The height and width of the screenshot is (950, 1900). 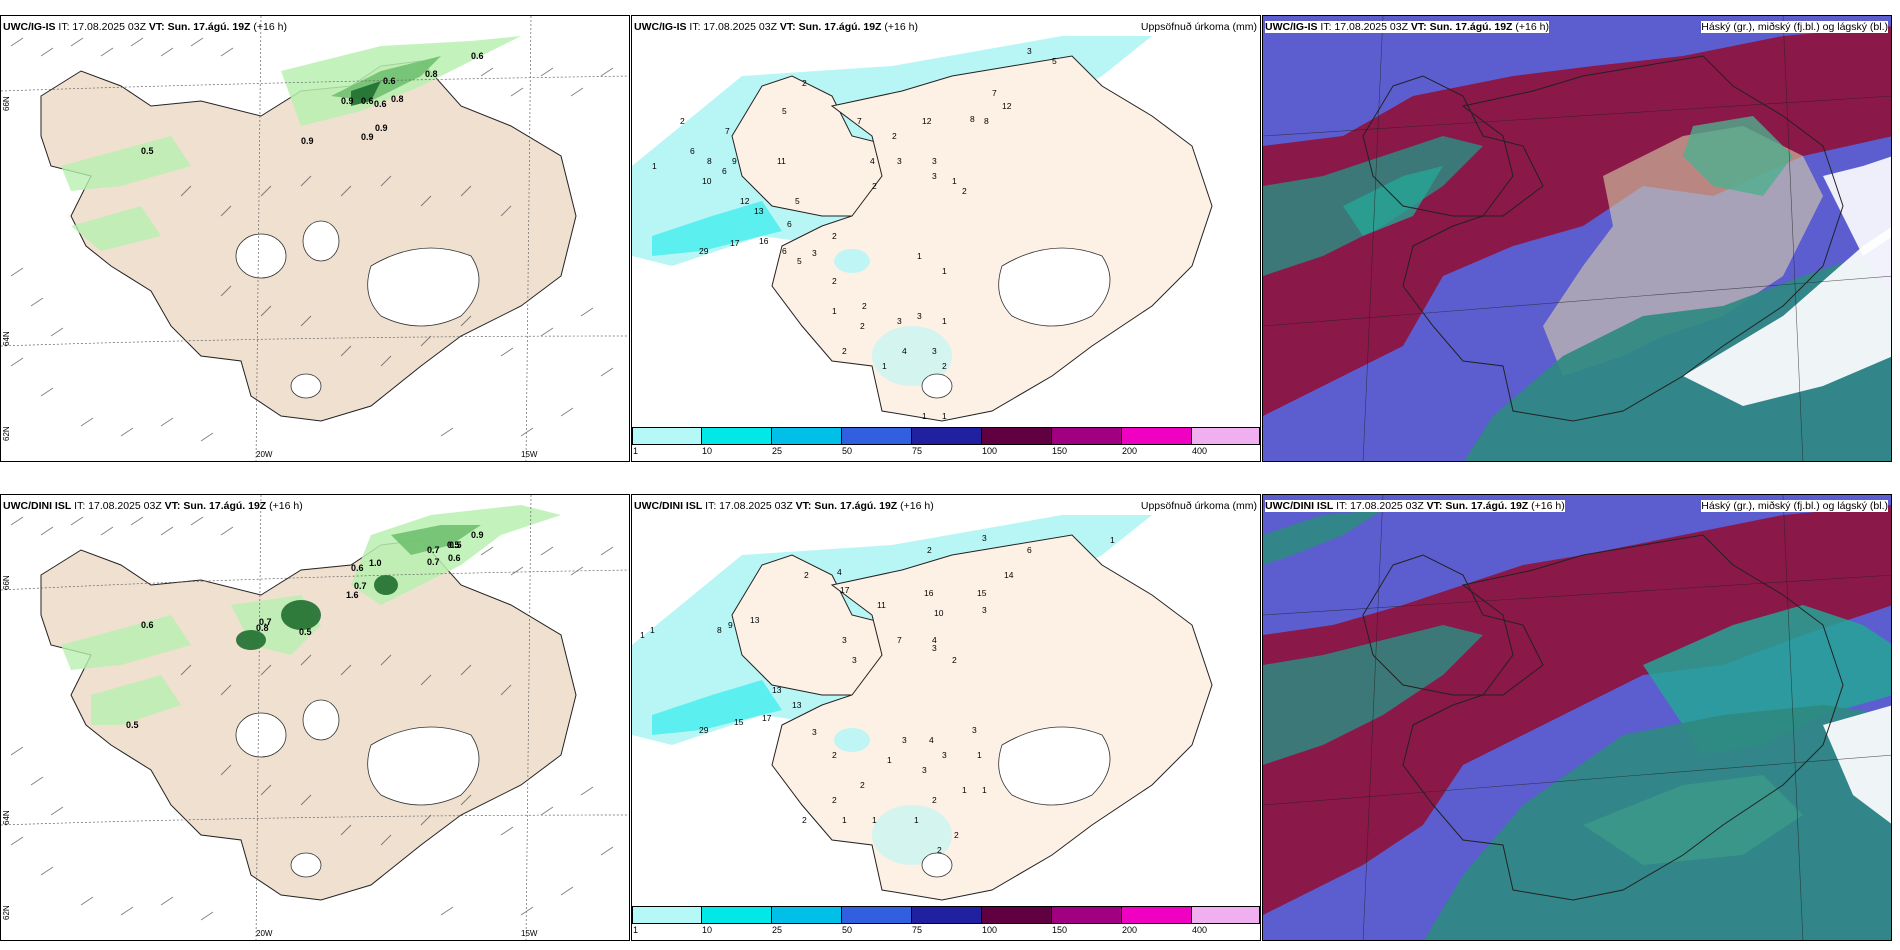 I want to click on precip-colorbar: 1 10 25 50 75 100 150 200 400, so click(x=946, y=923).